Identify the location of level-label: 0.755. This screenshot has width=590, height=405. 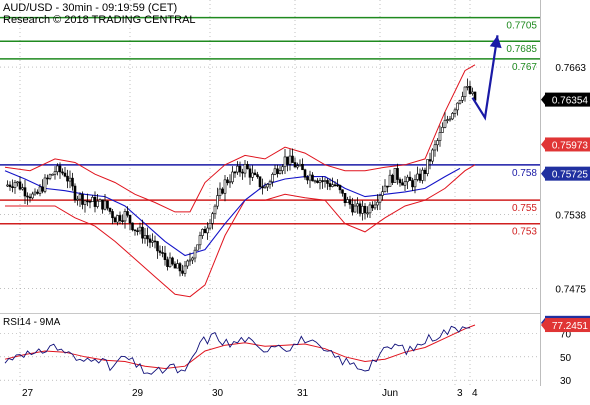
(524, 208).